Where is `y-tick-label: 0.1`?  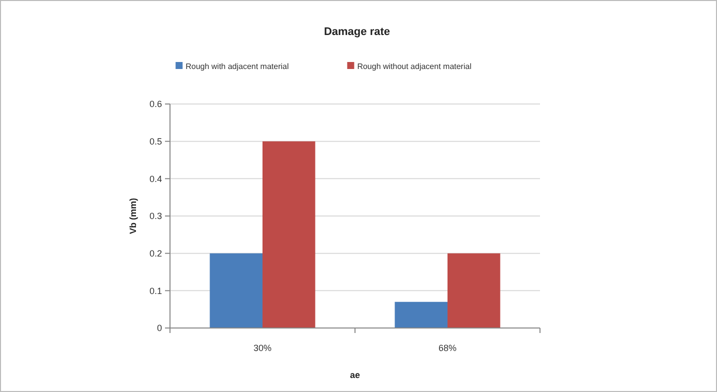
y-tick-label: 0.1 is located at coordinates (155, 291).